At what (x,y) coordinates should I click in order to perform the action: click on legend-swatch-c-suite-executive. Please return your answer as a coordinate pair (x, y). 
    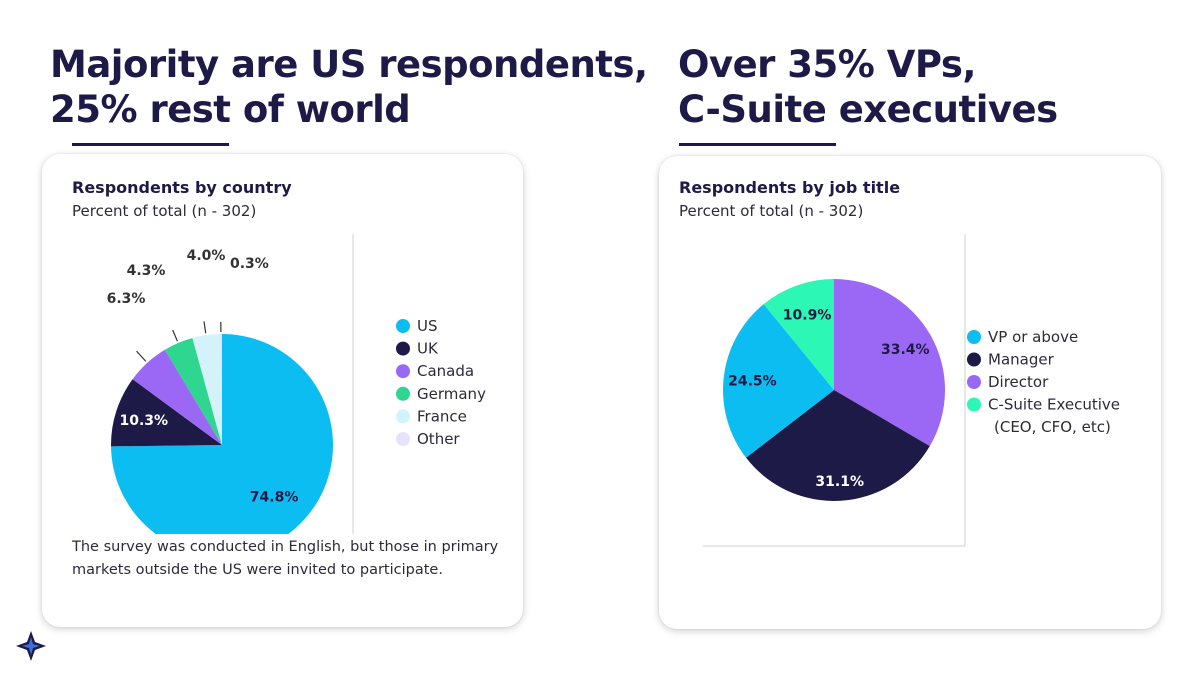
    Looking at the image, I should click on (974, 404).